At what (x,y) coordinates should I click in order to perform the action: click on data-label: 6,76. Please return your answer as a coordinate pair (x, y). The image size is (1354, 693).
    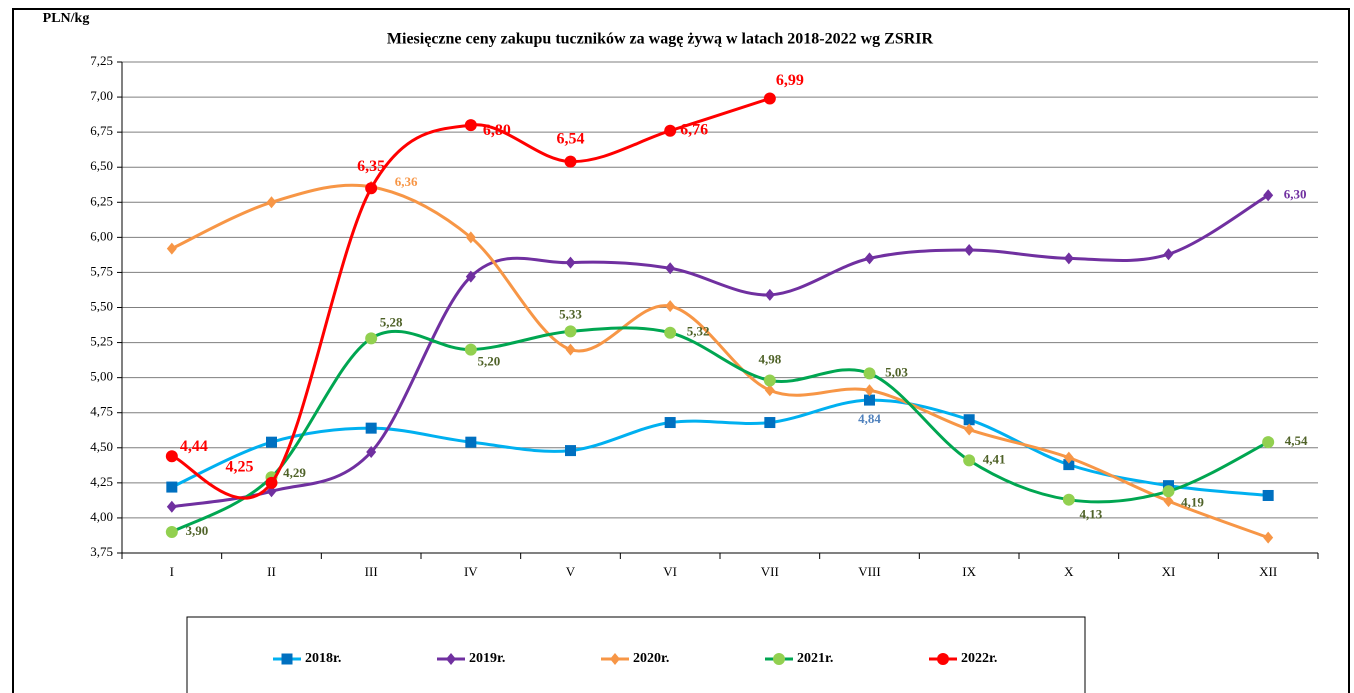
    Looking at the image, I should click on (694, 129).